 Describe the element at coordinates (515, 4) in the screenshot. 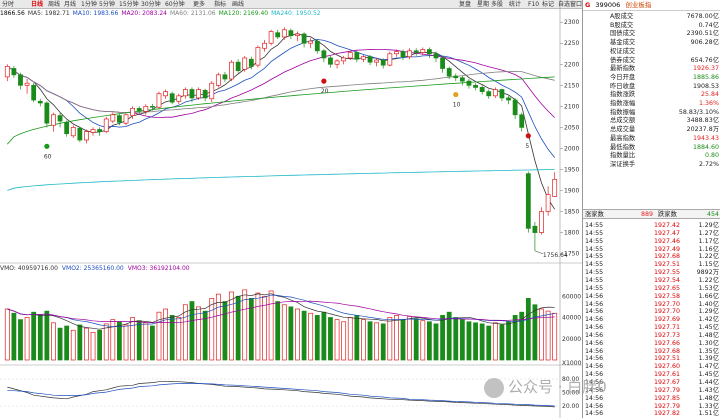

I see `toolbar-btn-3: 统计` at that location.